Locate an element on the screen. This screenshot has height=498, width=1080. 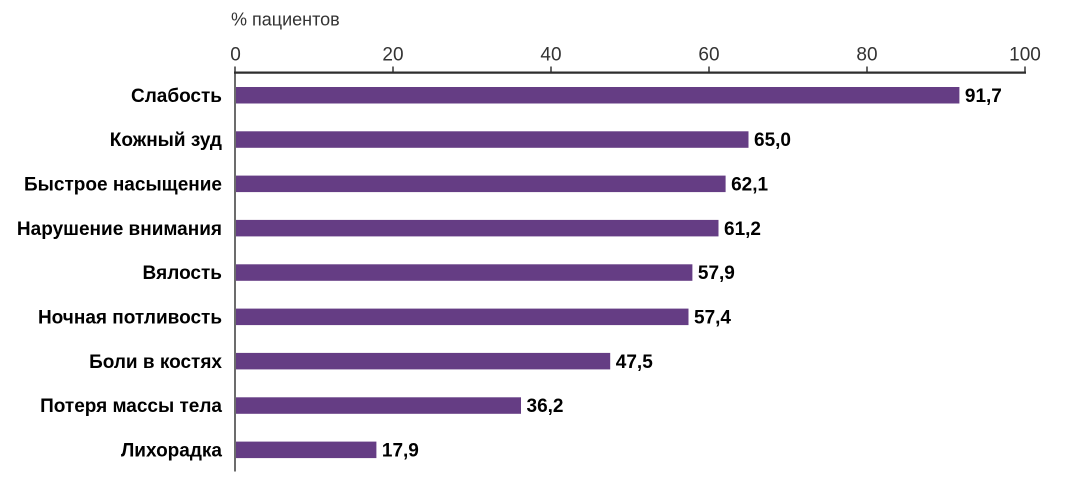
svg-text: Кожный зуд is located at coordinates (166, 140).